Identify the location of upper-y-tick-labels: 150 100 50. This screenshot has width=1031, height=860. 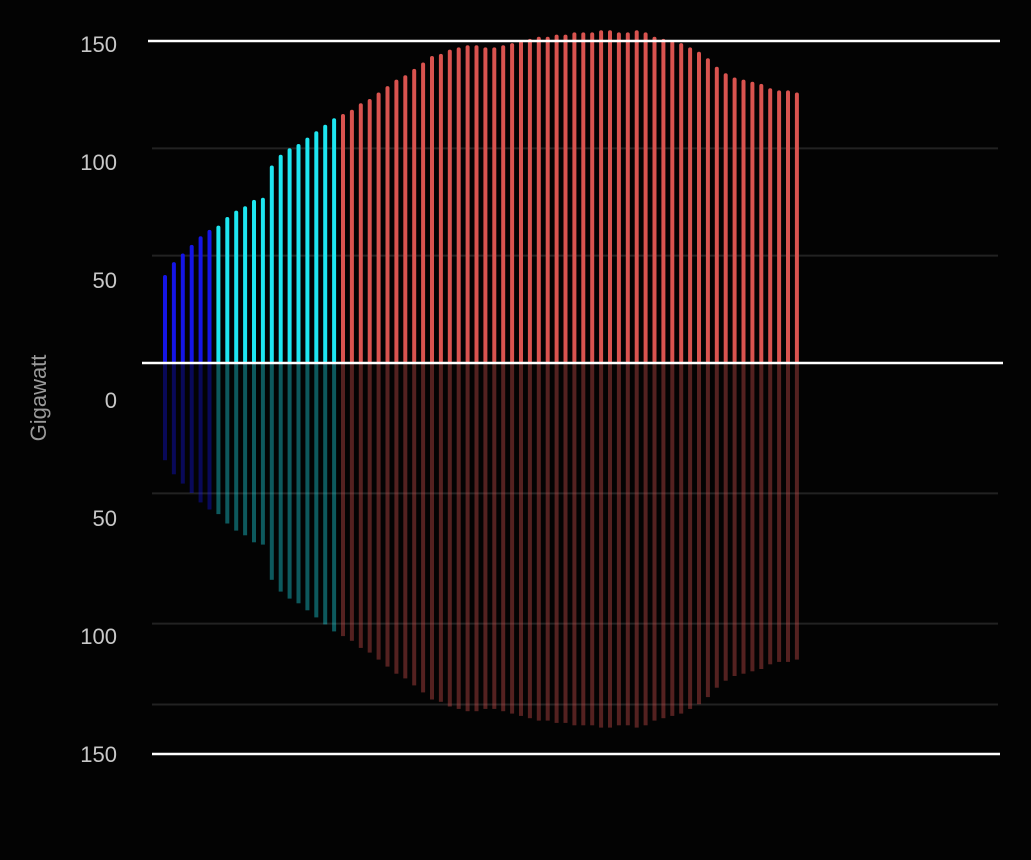
(98, 162).